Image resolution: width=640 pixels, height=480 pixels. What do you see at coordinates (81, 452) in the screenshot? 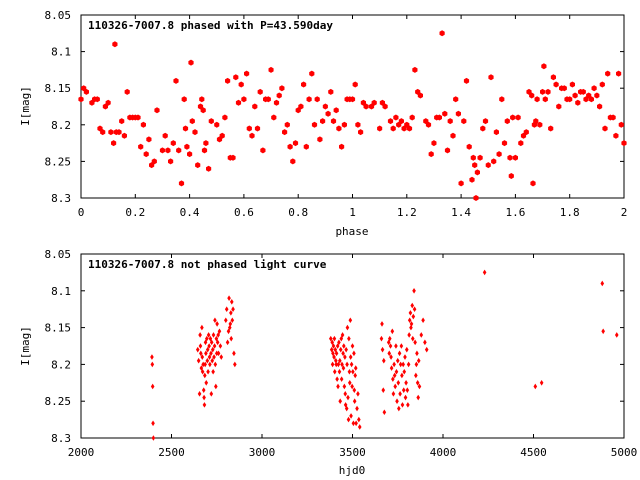
I see `x-tick-label: 2000` at bounding box center [81, 452].